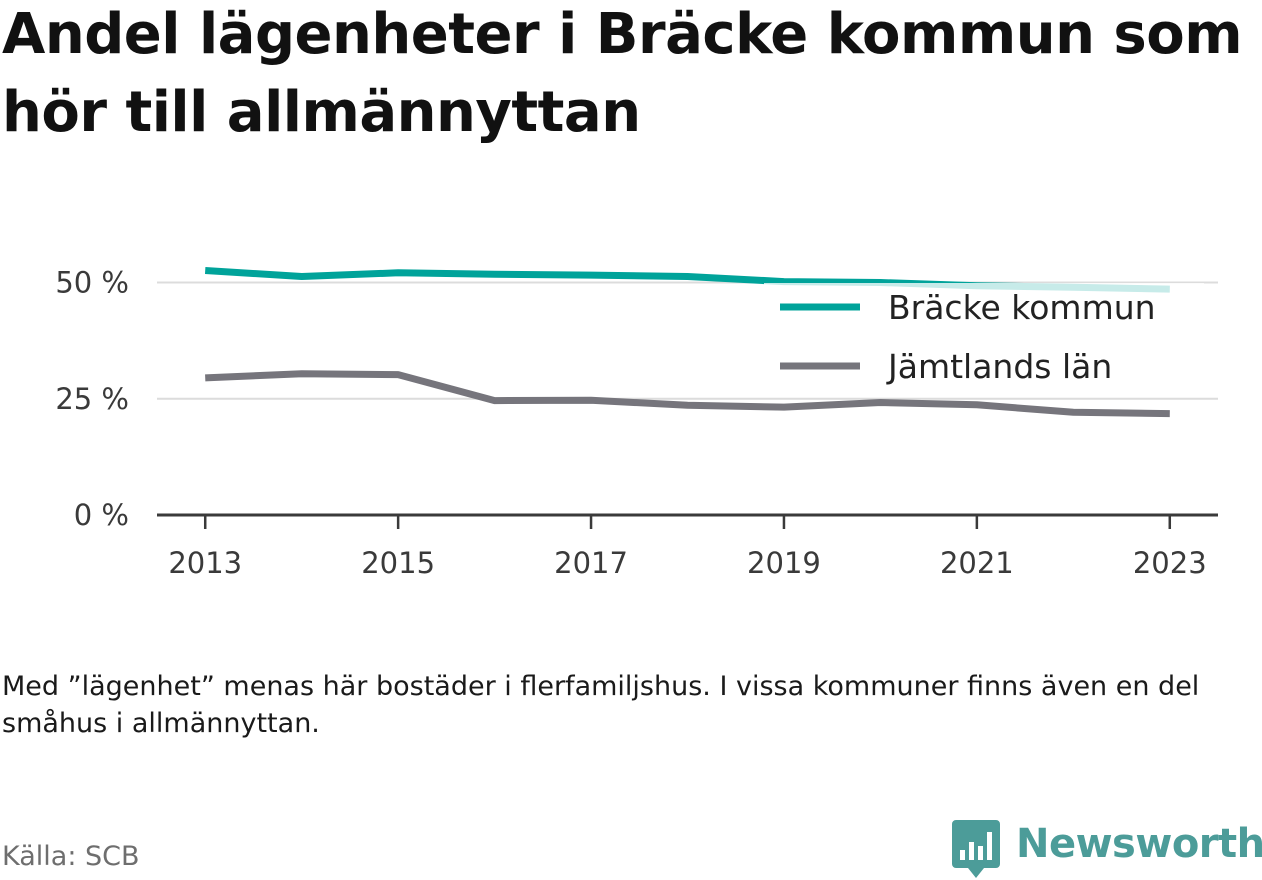 Image resolution: width=1262 pixels, height=880 pixels. I want to click on y-axis: 0 % 25 % 50 %, so click(92, 399).